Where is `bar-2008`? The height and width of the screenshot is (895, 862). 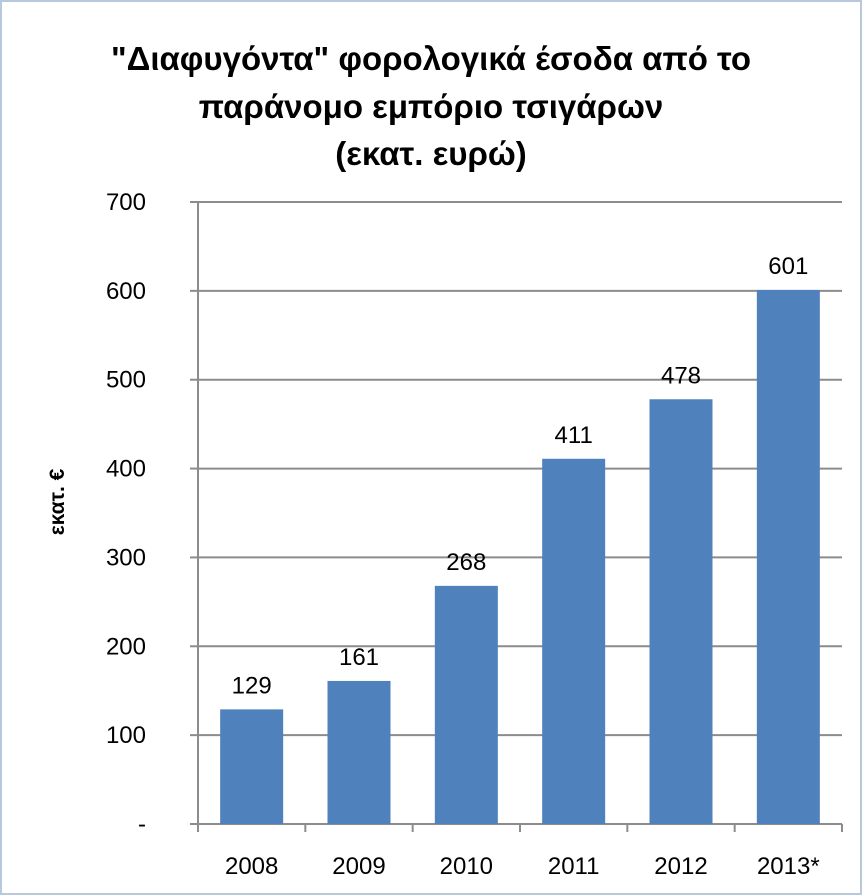 bar-2008 is located at coordinates (252, 766).